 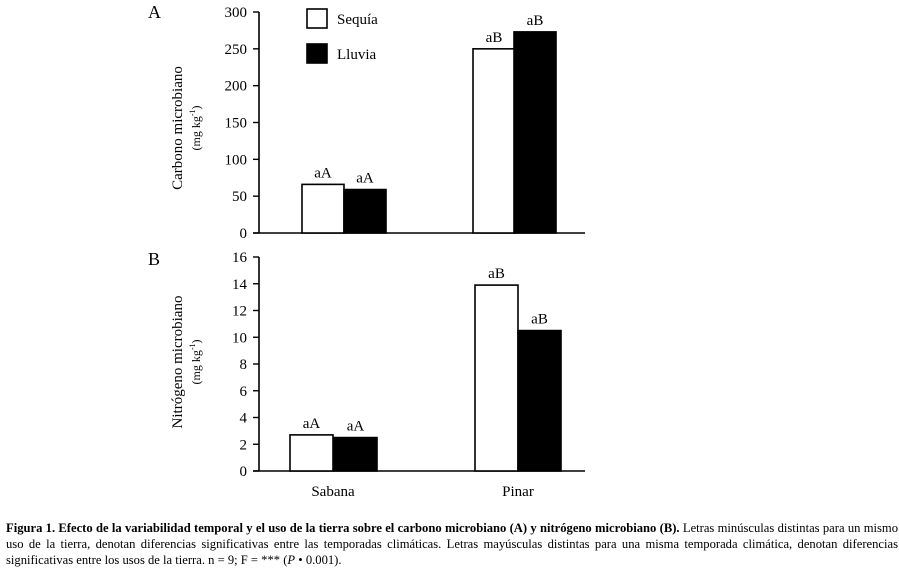 I want to click on legend-swatch-sequia, so click(x=317, y=18).